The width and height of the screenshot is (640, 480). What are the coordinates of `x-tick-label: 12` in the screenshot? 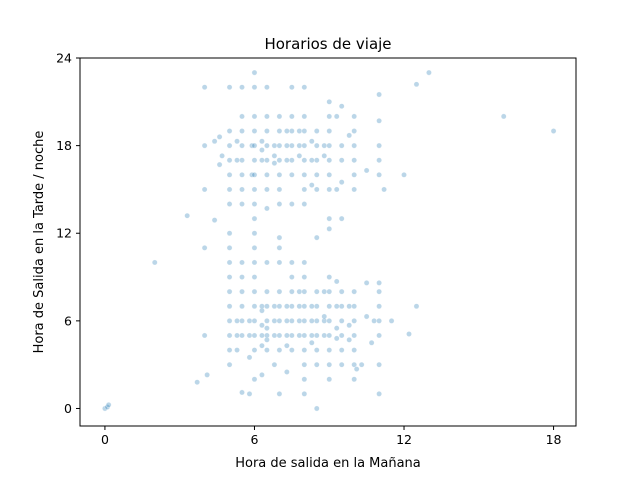 It's located at (404, 439).